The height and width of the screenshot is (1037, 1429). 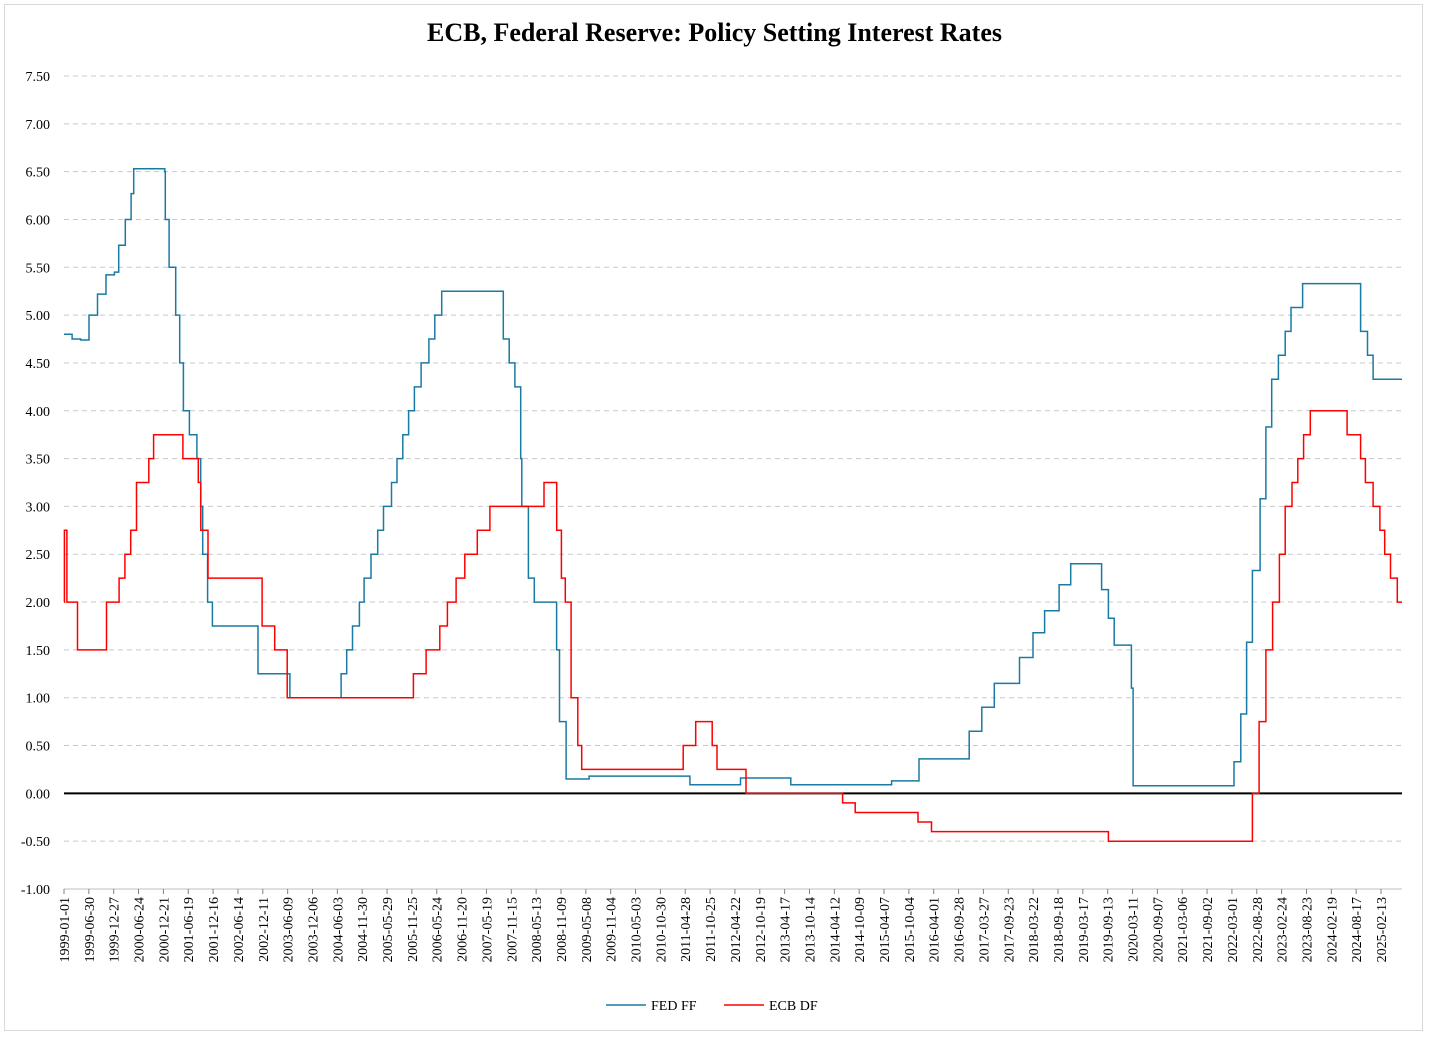 I want to click on y-tick-label: 0.50, so click(x=38, y=747).